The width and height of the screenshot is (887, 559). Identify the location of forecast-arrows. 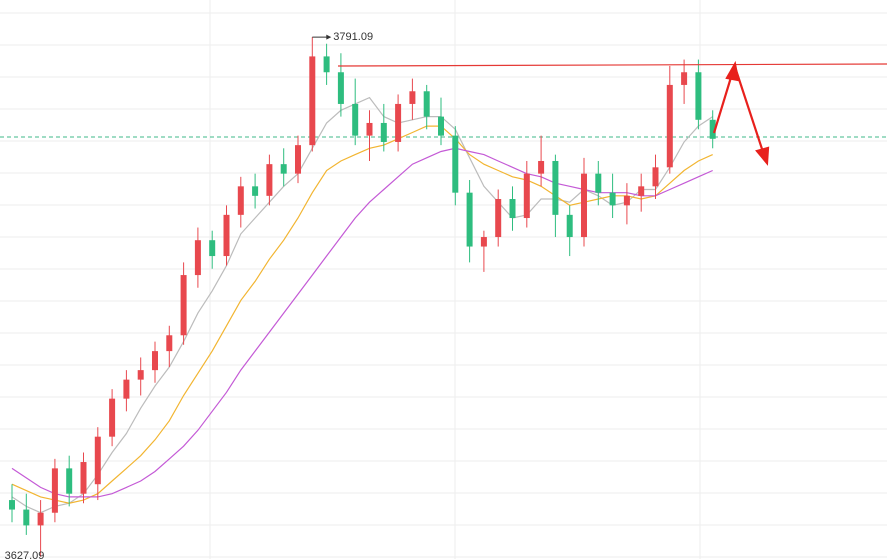
(741, 113).